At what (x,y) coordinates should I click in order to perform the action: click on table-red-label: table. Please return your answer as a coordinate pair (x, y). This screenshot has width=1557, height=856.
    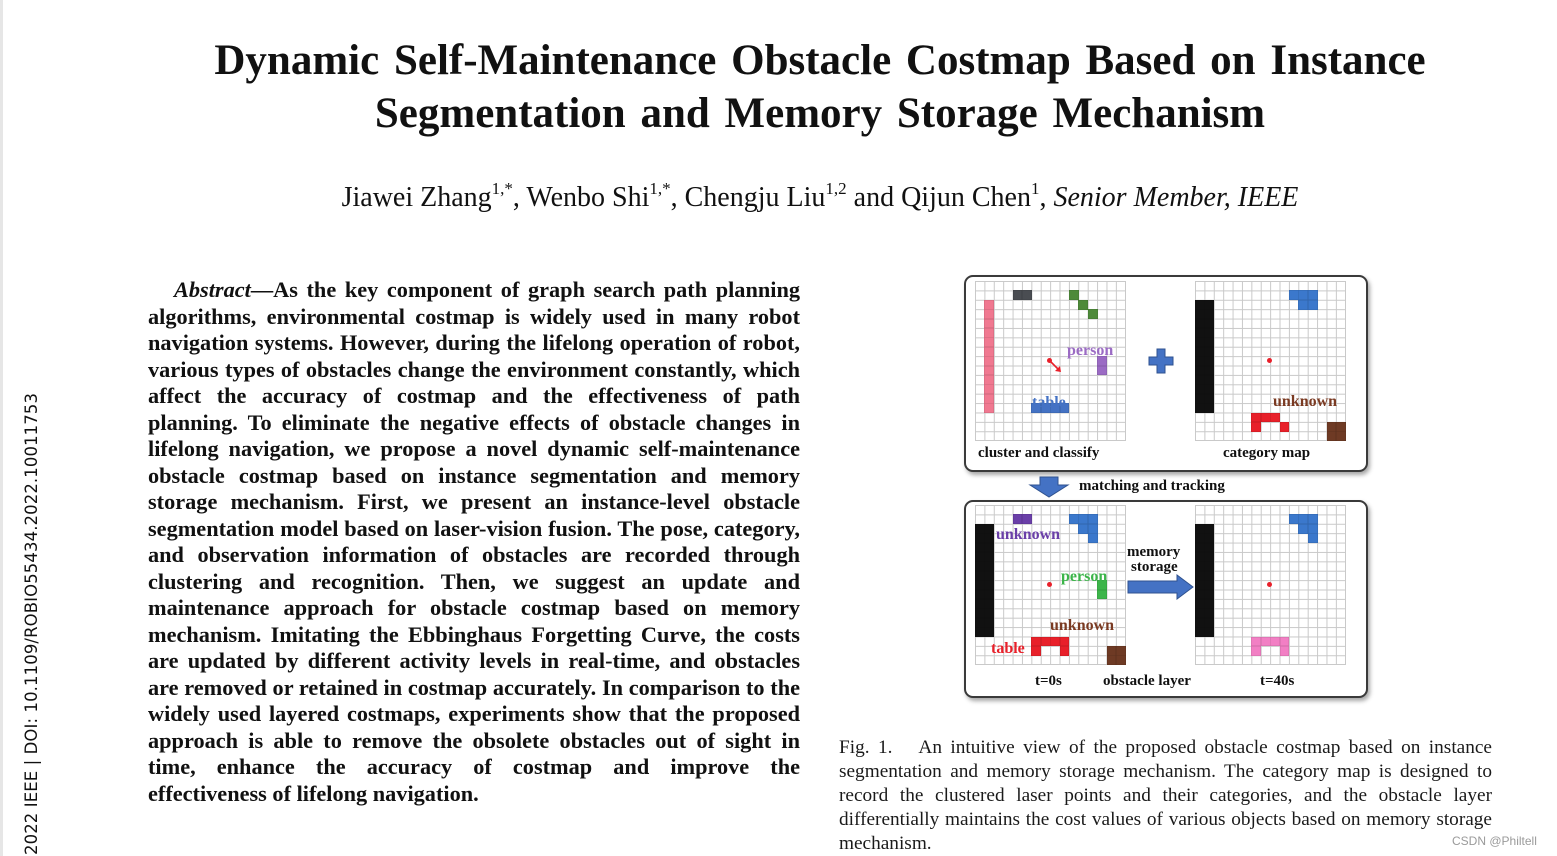
    Looking at the image, I should click on (1008, 648).